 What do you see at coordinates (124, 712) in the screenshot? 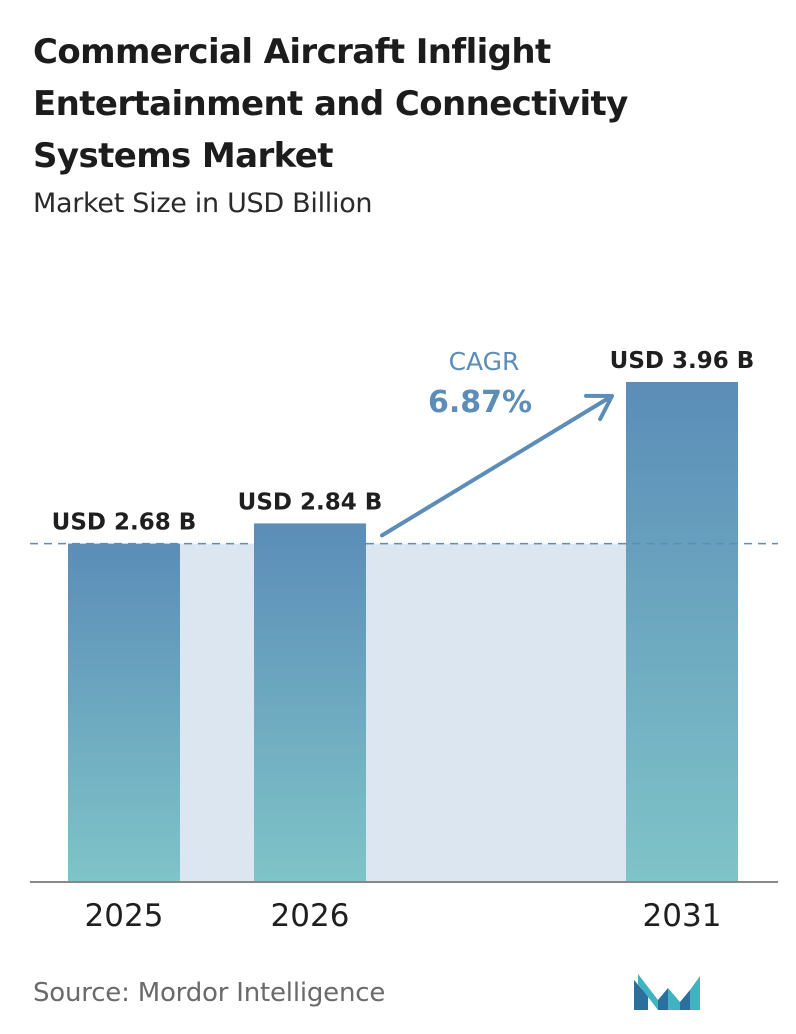
I see `bar-2025` at bounding box center [124, 712].